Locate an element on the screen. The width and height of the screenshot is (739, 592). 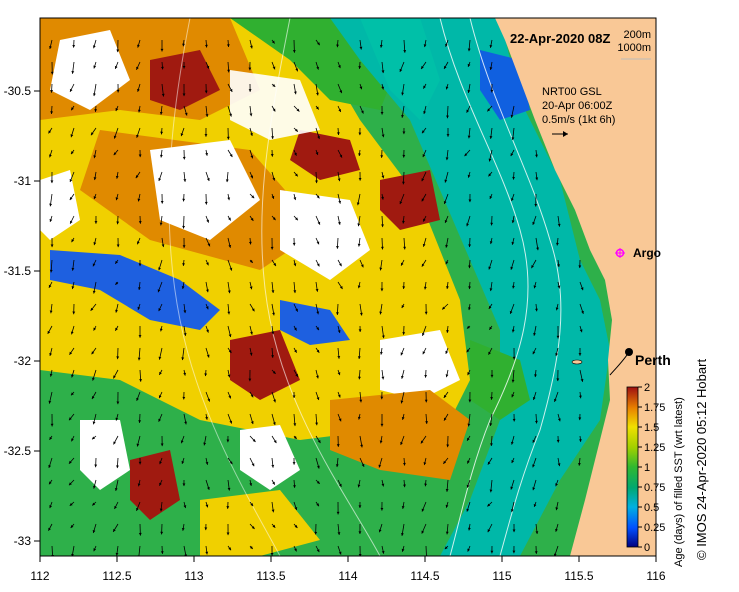
argo-marker is located at coordinates (620, 253).